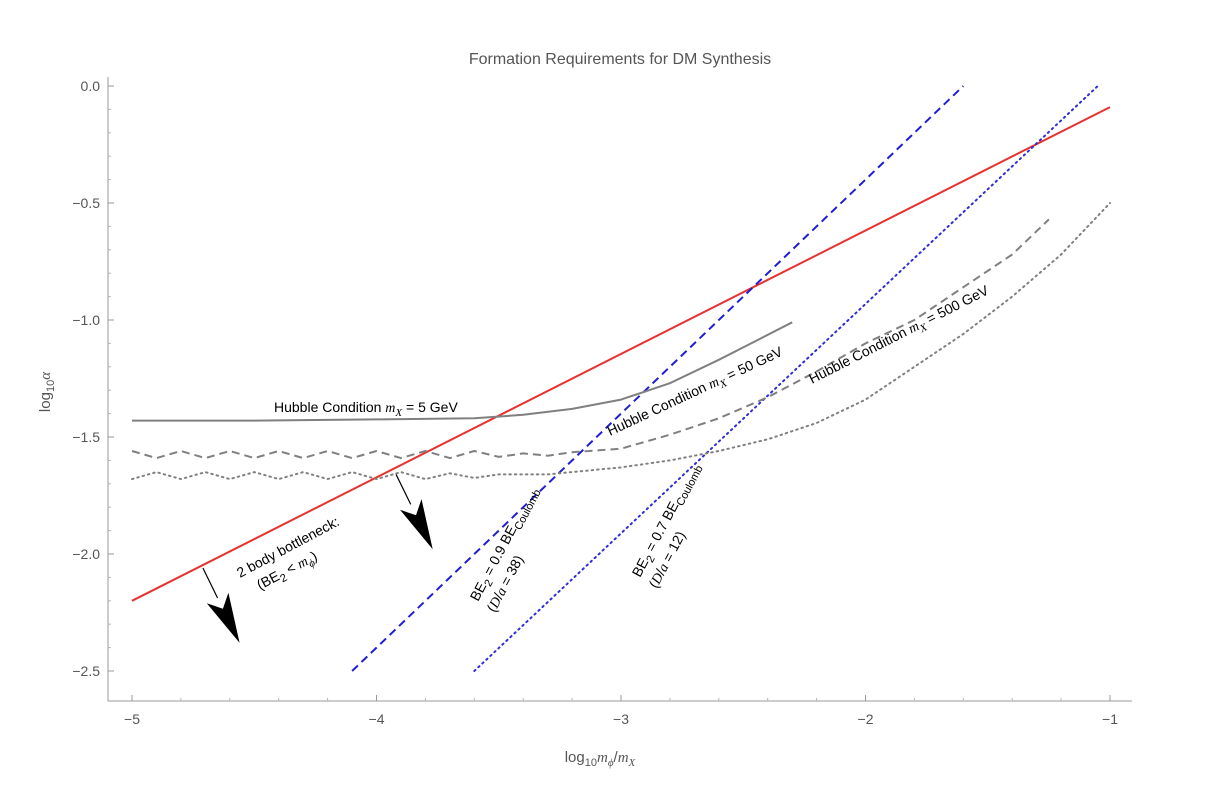  I want to click on y-tick-label: −2.0, so click(86, 554).